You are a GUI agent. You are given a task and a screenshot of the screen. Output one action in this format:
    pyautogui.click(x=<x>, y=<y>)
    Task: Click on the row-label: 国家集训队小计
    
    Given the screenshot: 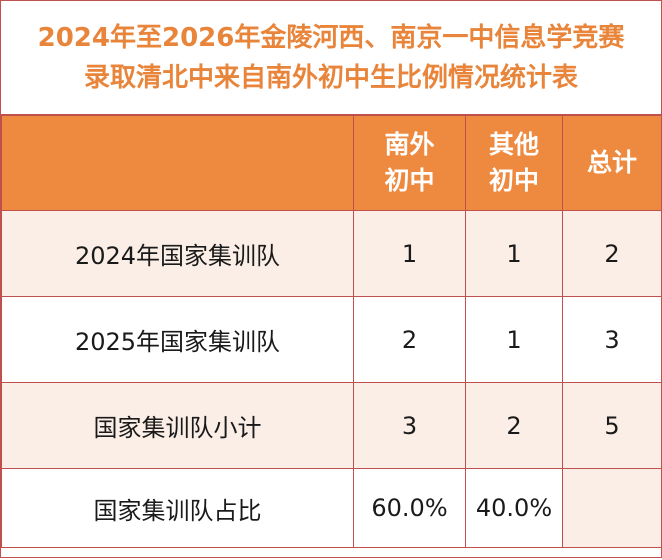 What is the action you would take?
    pyautogui.click(x=177, y=425)
    